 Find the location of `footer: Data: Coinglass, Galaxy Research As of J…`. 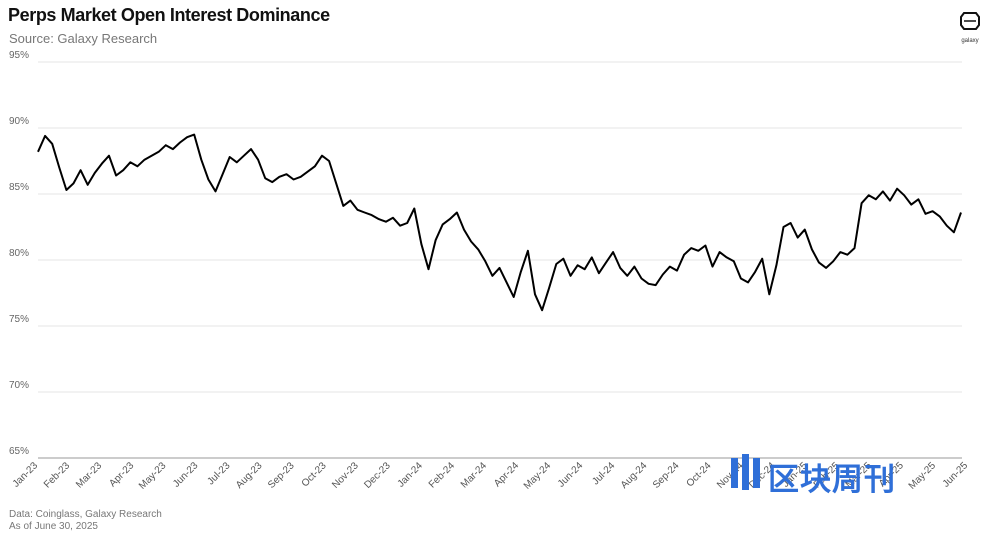

footer: Data: Coinglass, Galaxy Research As of J… is located at coordinates (85, 521).